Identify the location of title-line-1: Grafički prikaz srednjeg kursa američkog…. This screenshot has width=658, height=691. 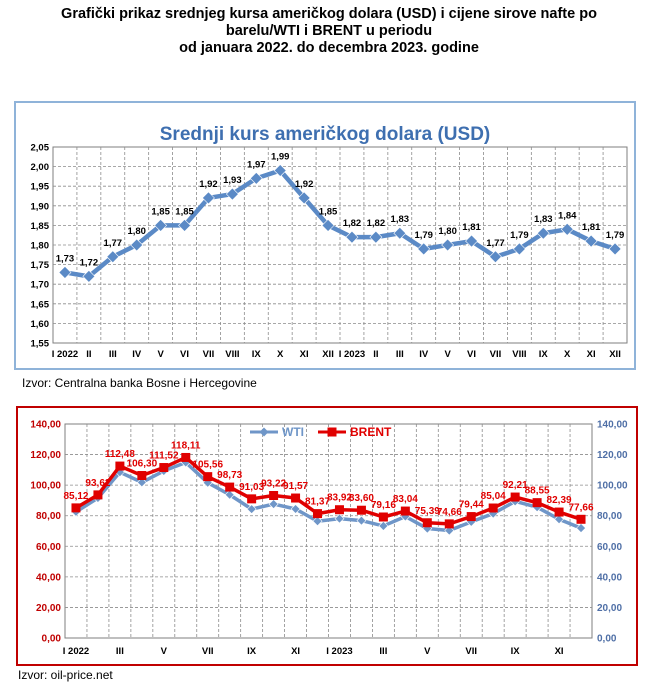
(329, 14).